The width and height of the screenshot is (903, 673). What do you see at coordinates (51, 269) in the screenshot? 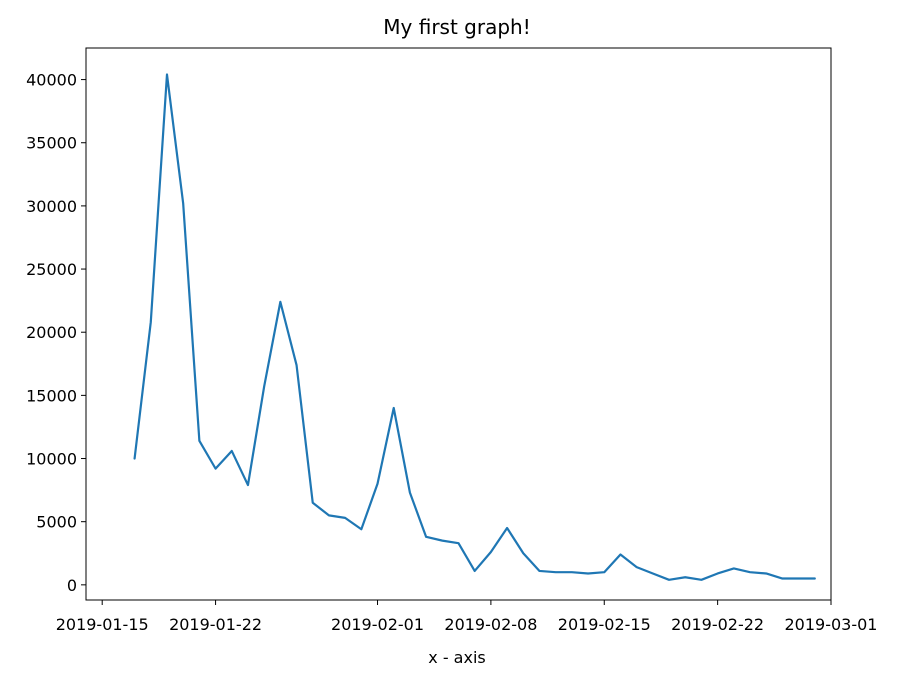
I see `y-tick-label: 25000` at bounding box center [51, 269].